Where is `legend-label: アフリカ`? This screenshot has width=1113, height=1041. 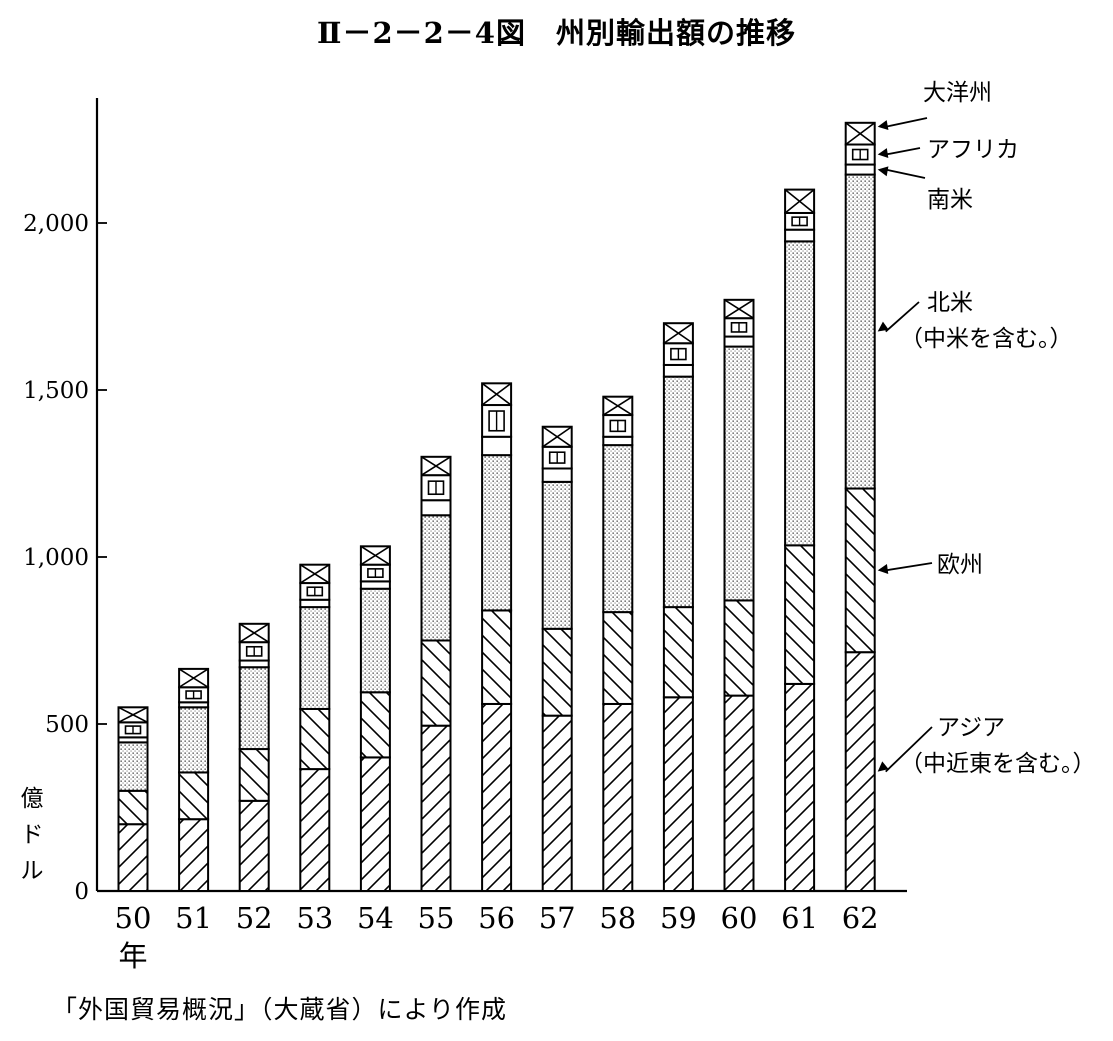 legend-label: アフリカ is located at coordinates (973, 150).